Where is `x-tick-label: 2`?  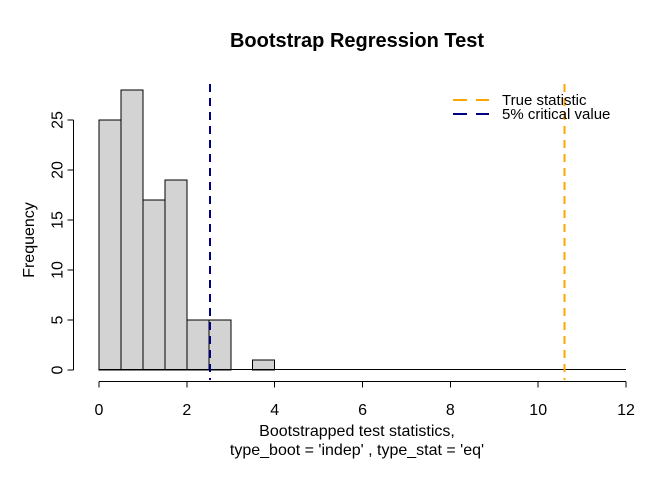 x-tick-label: 2 is located at coordinates (186, 410).